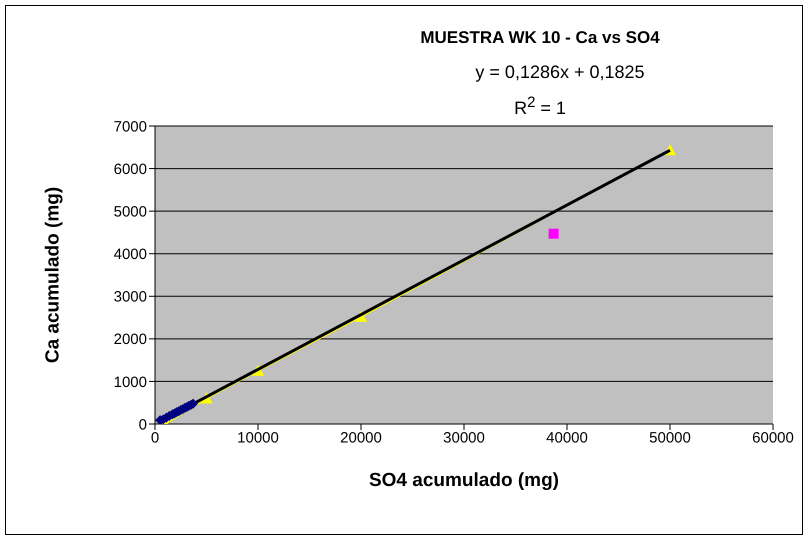 Image resolution: width=810 pixels, height=542 pixels. What do you see at coordinates (155, 438) in the screenshot?
I see `x-tick-label: 0` at bounding box center [155, 438].